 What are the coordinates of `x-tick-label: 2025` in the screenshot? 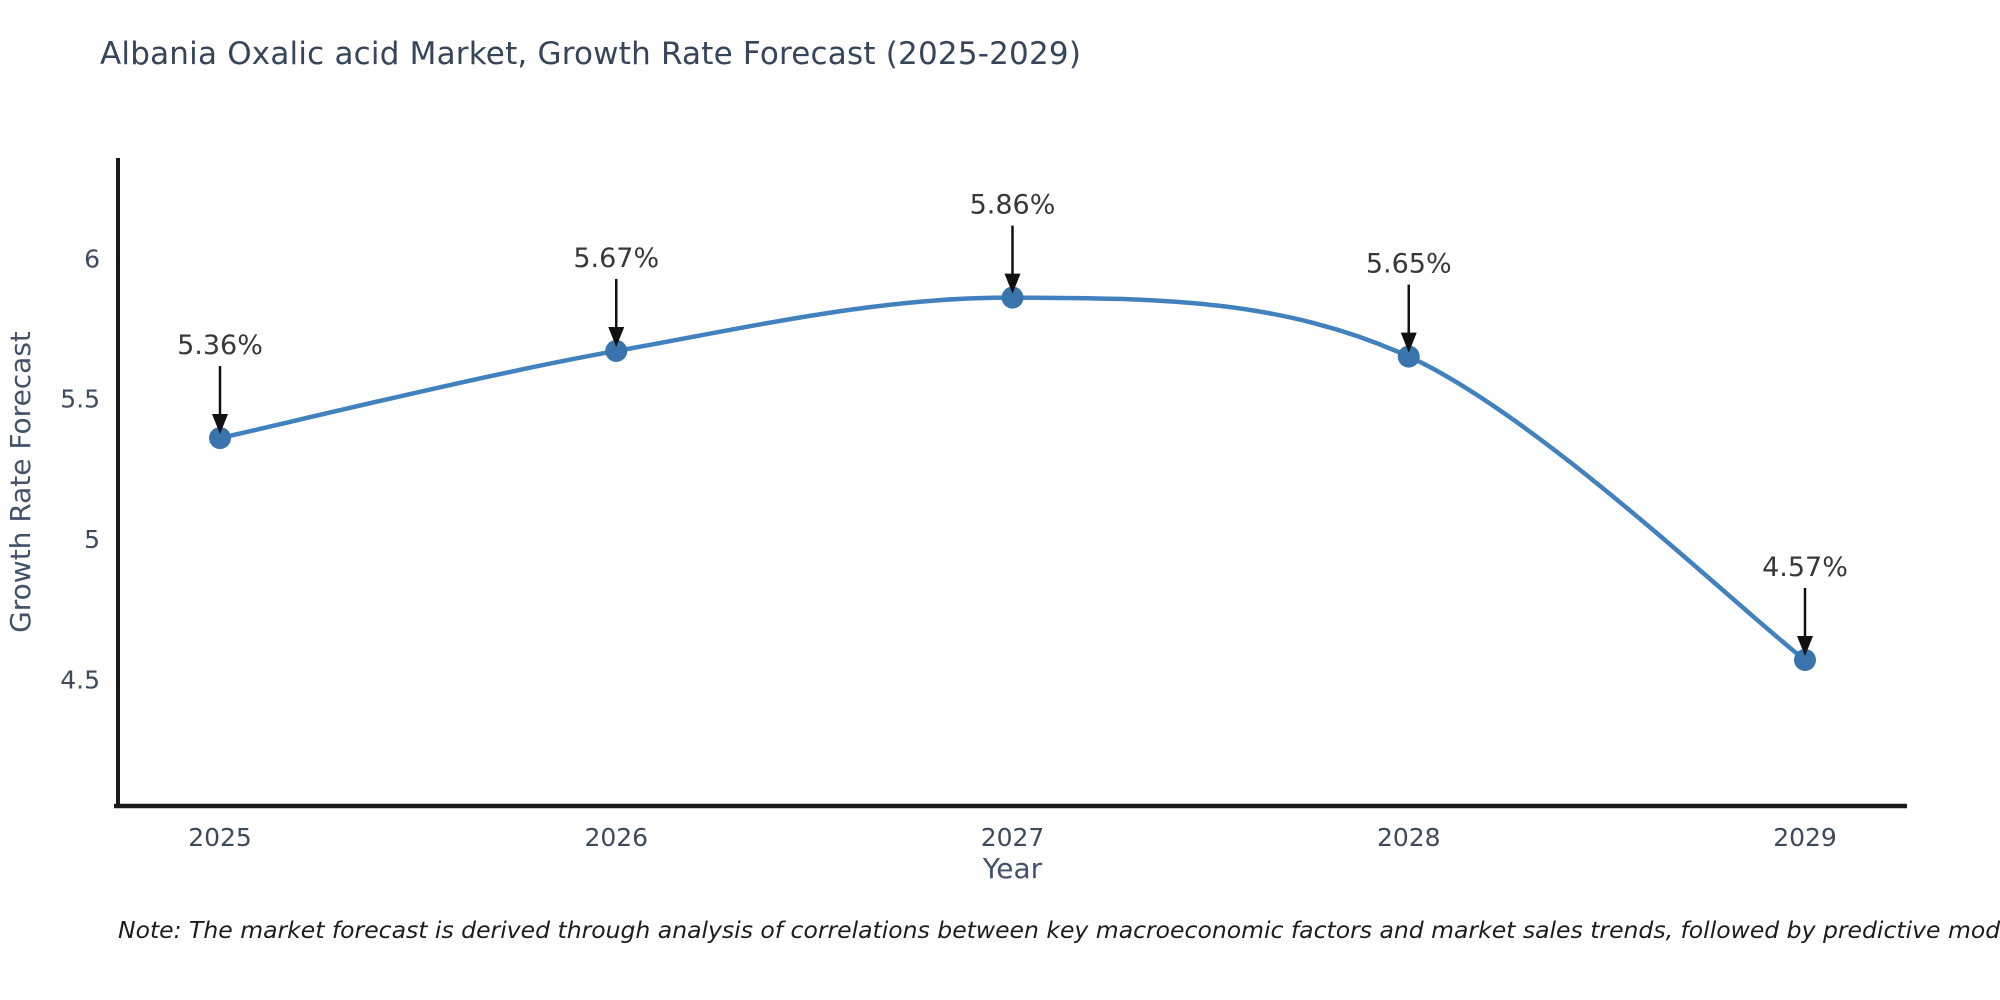 It's located at (220, 837).